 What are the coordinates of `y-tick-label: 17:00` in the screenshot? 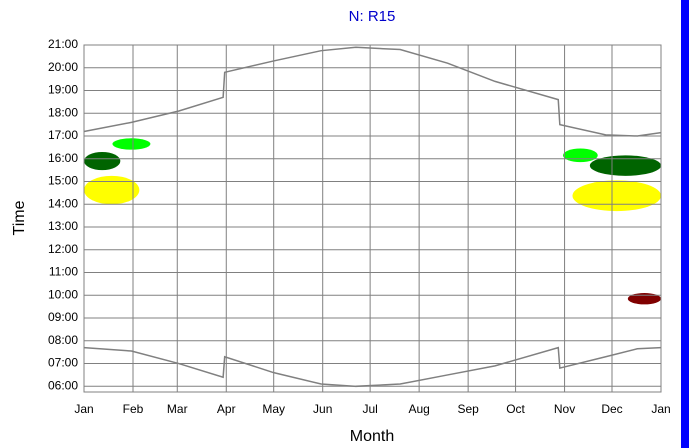 It's located at (63, 135).